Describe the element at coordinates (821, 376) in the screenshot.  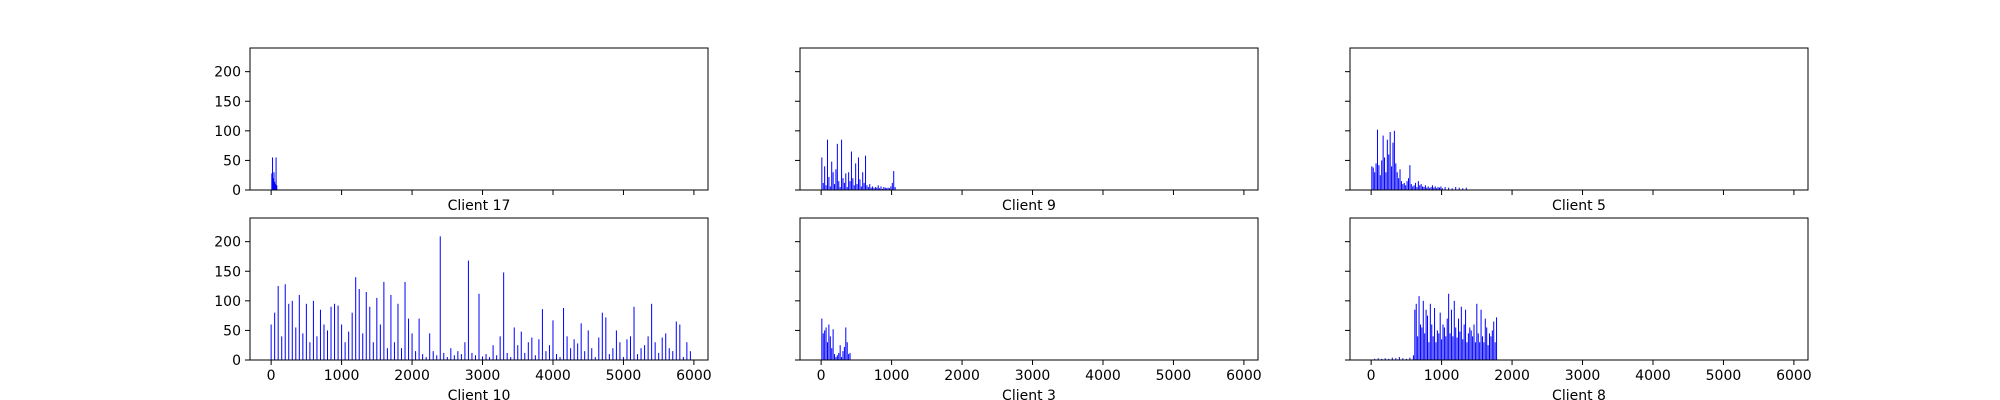
I see `x-tick-label: 0` at that location.